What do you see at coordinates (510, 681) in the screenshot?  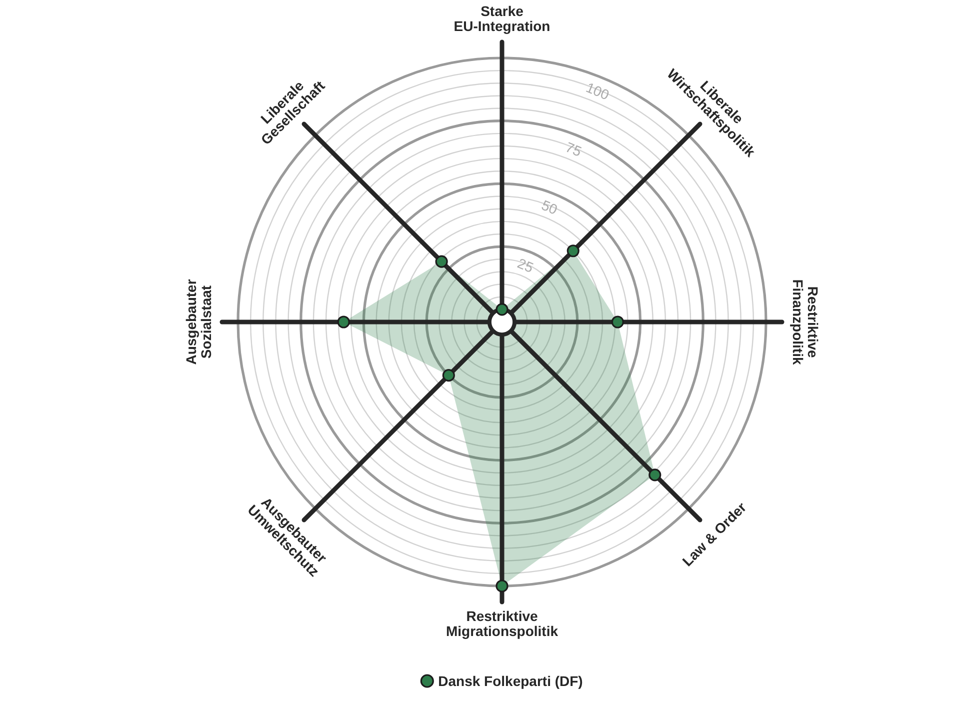 I see `legend-label: Dansk Folkeparti (DF)` at bounding box center [510, 681].